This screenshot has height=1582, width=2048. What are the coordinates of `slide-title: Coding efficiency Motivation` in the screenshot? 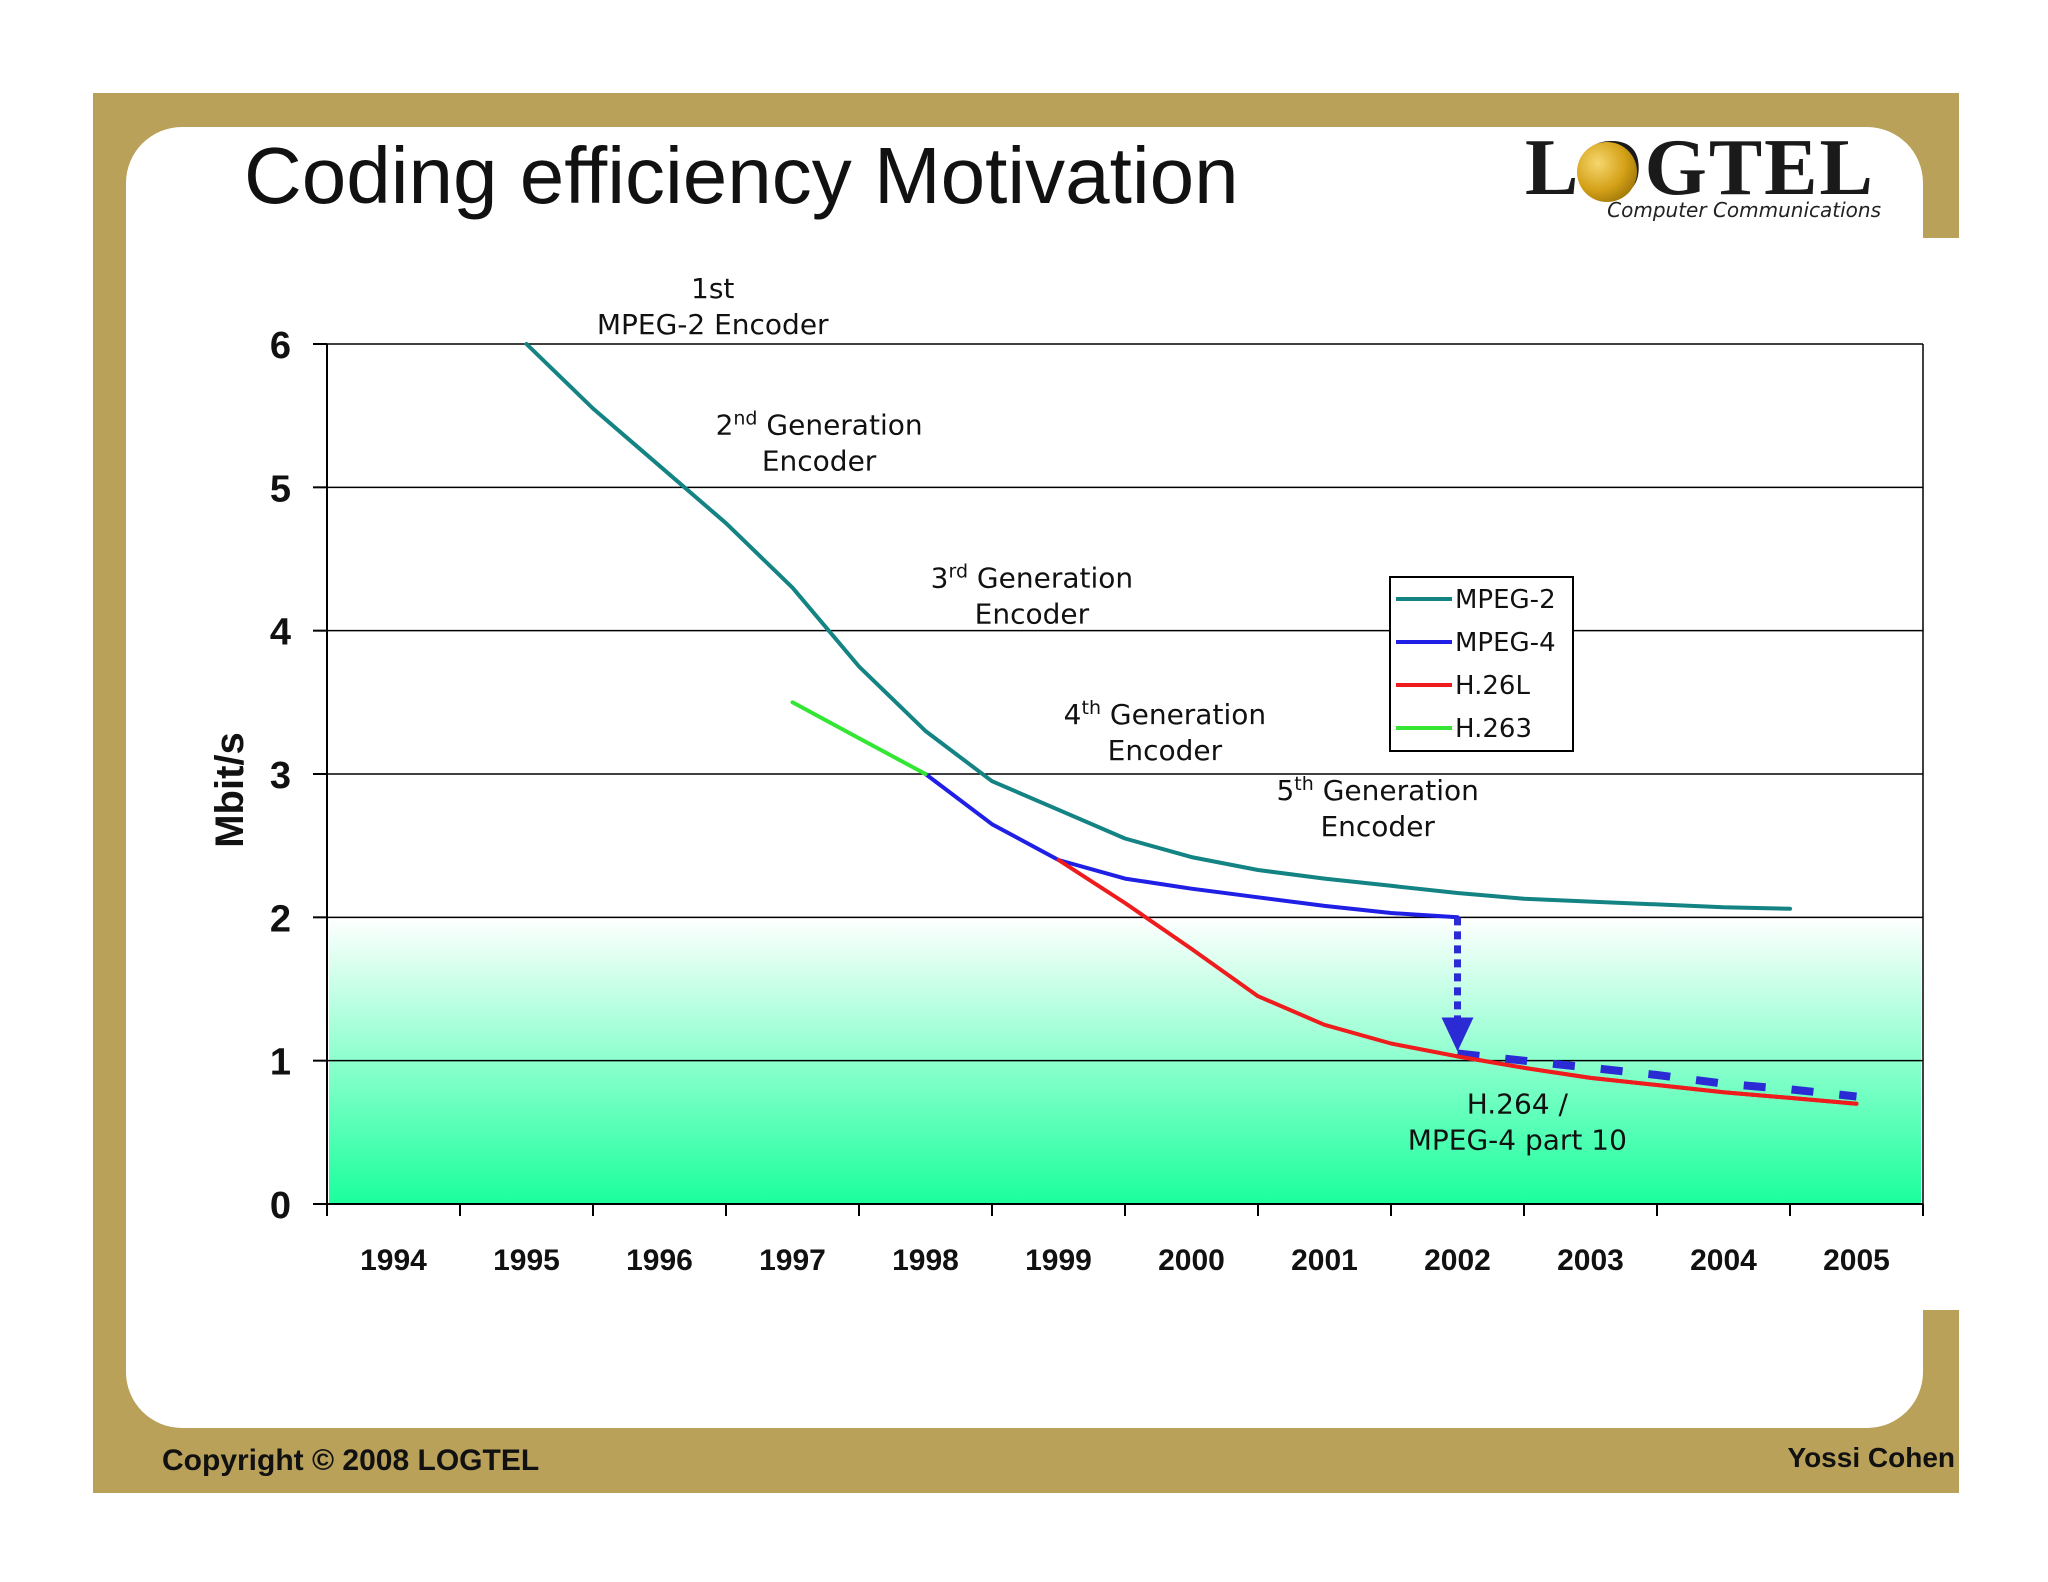 It's located at (741, 175).